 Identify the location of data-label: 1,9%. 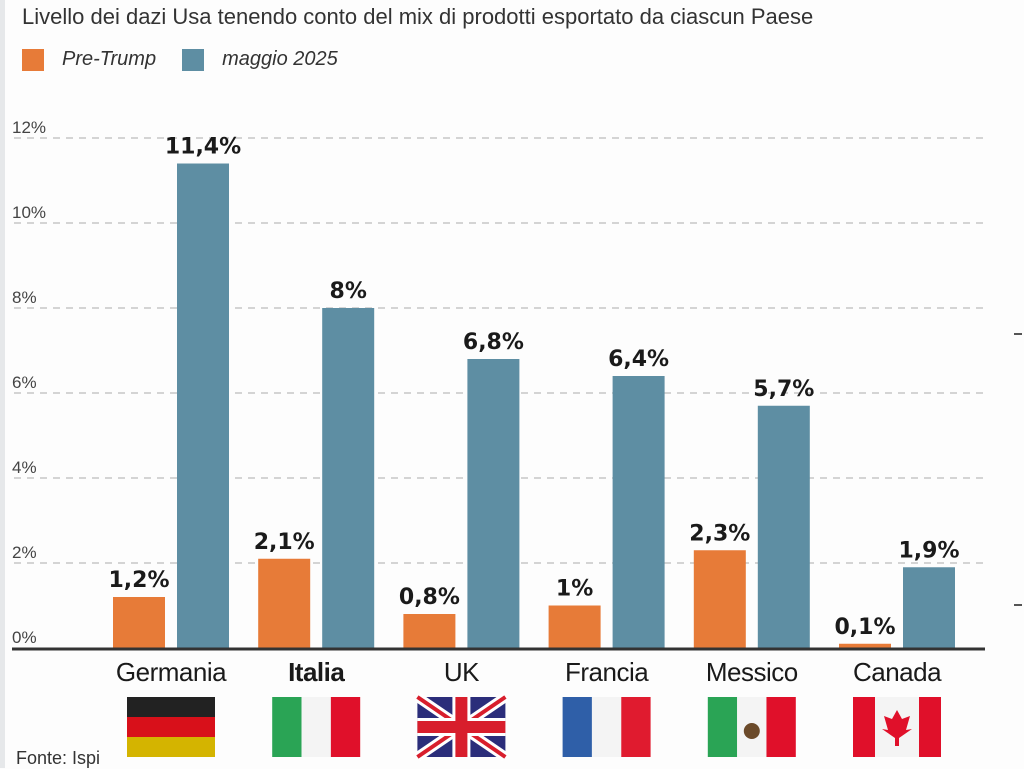
(928, 550).